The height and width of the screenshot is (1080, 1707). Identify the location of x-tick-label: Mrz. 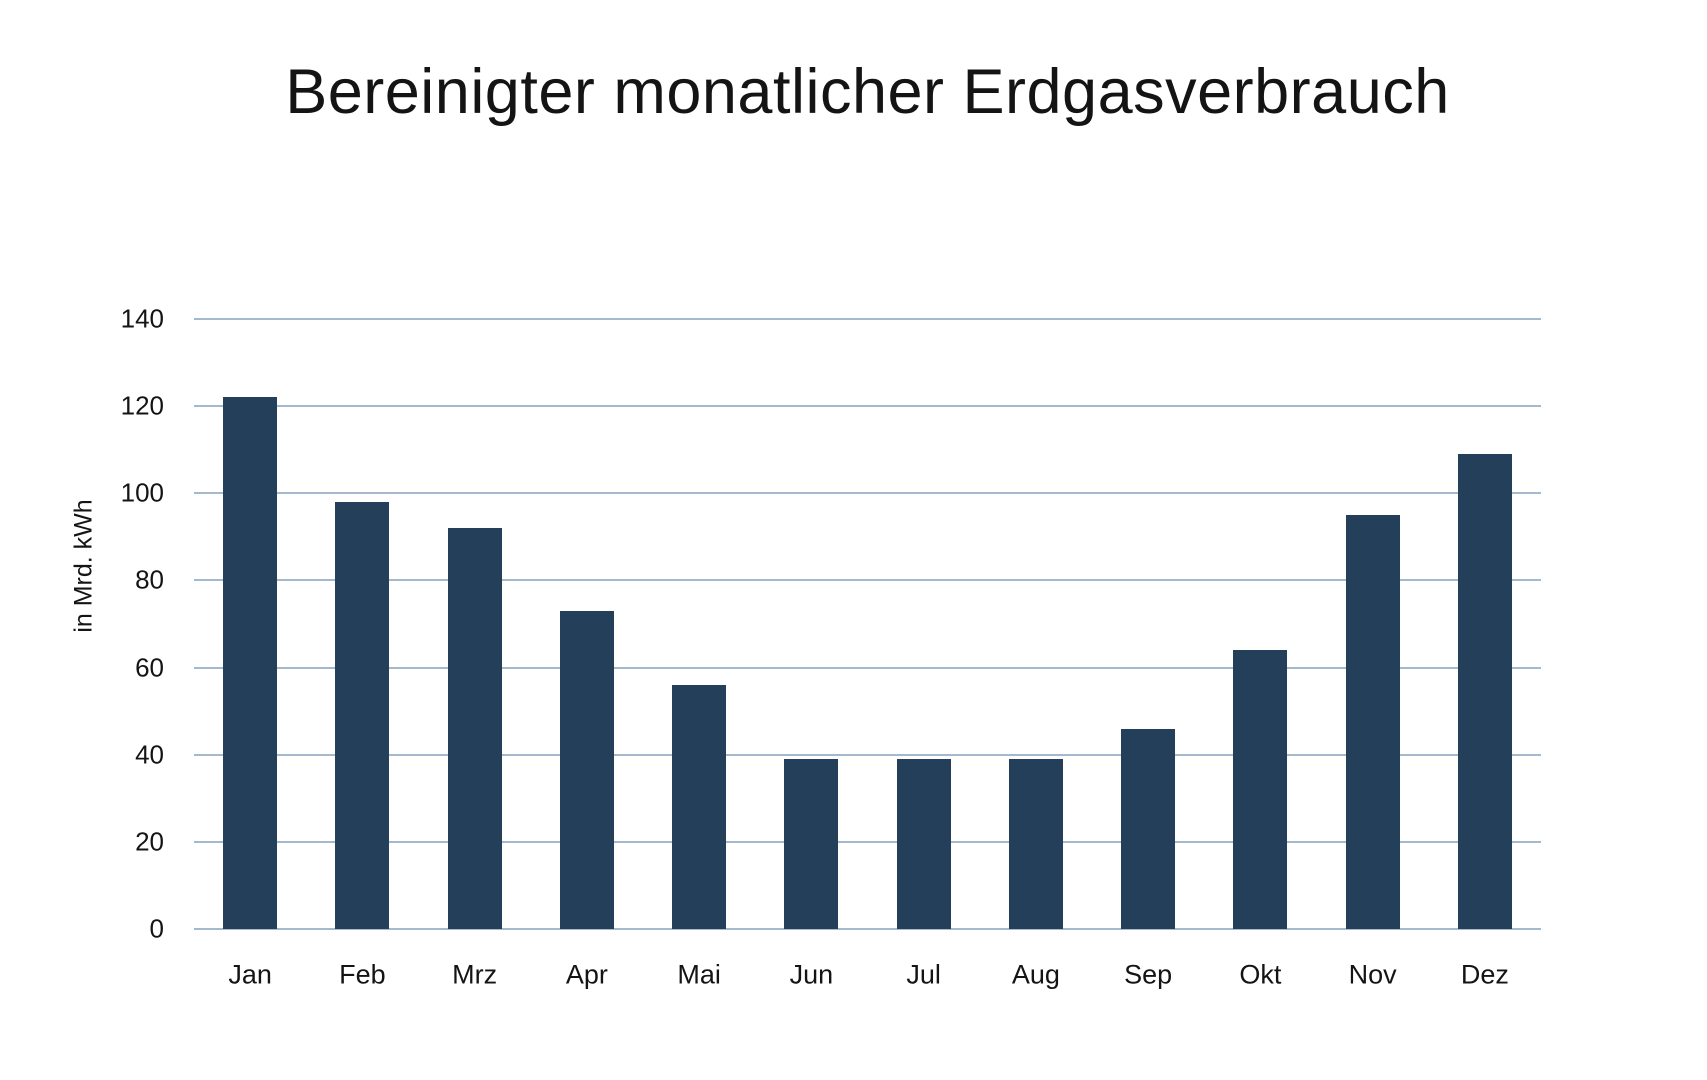
(475, 974).